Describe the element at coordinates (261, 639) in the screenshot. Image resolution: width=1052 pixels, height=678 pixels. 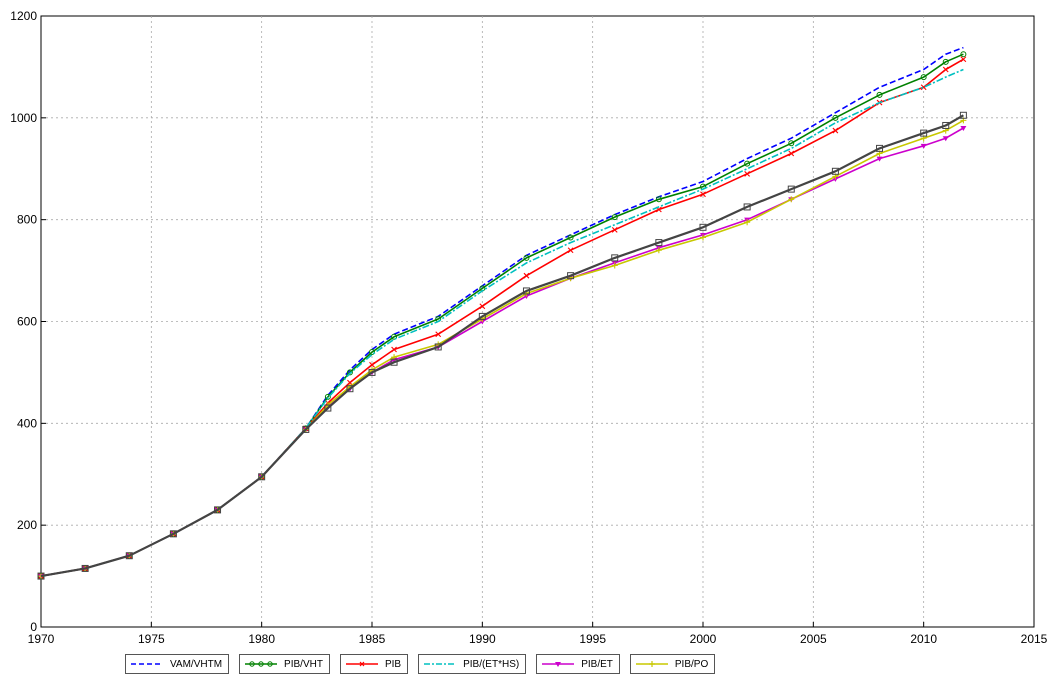
I see `x-tick-label: 1980` at that location.